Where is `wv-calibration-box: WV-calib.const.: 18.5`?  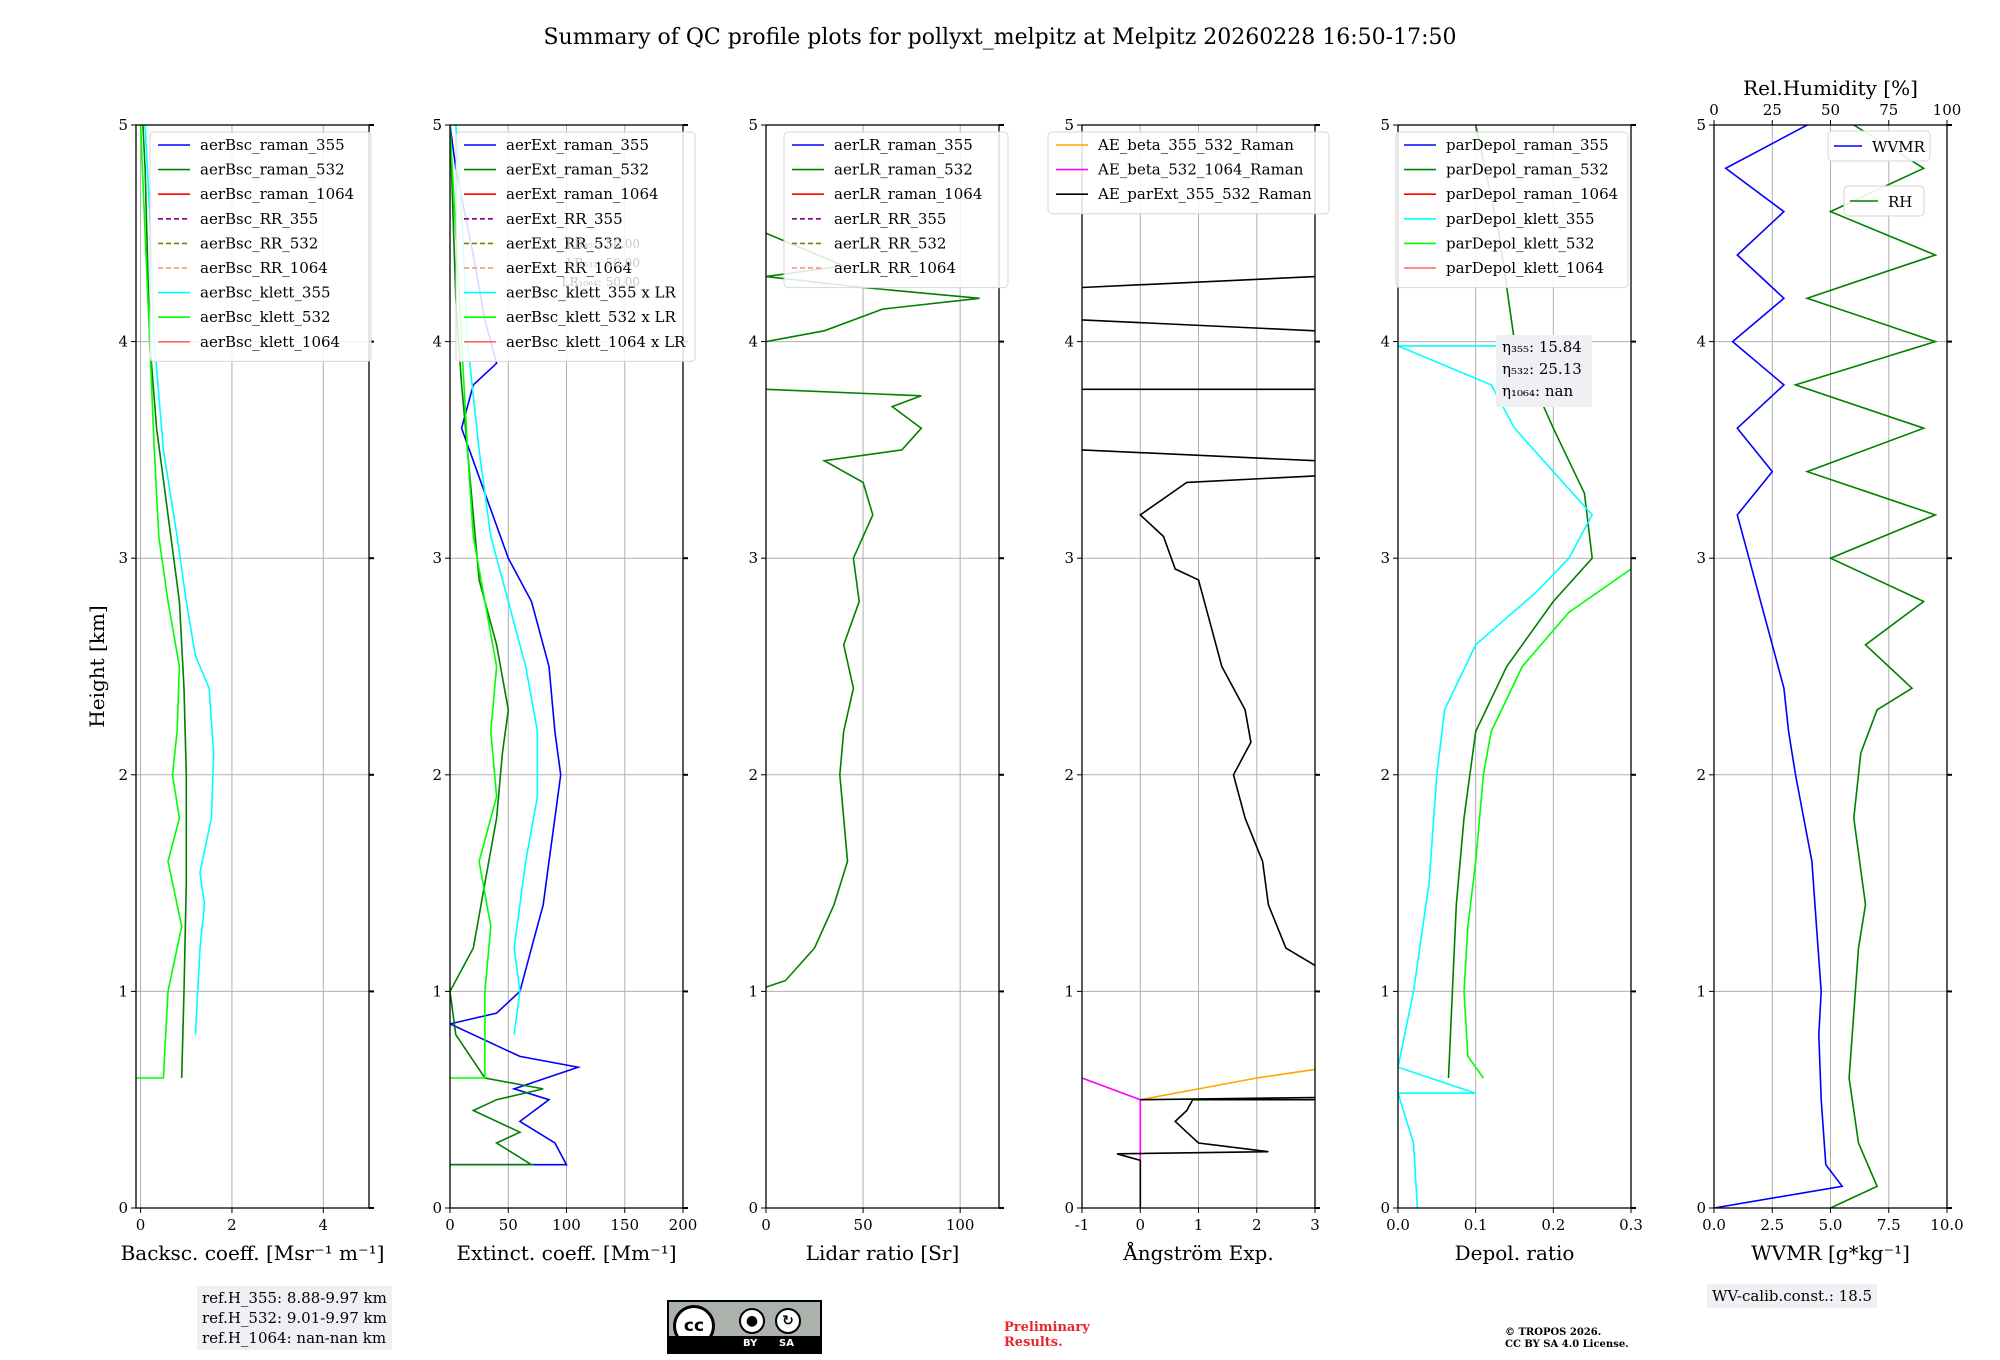 wv-calibration-box: WV-calib.const.: 18.5 is located at coordinates (1792, 1296).